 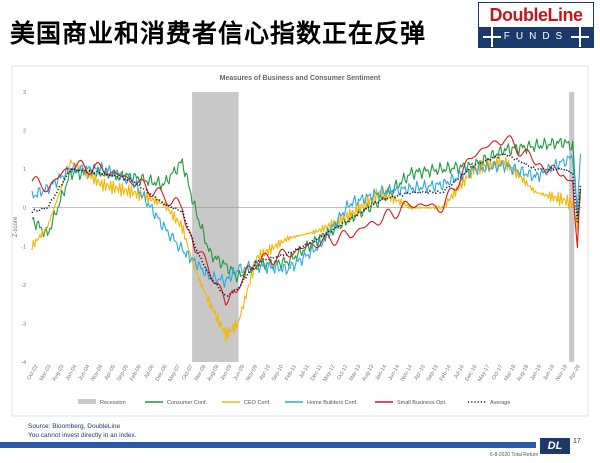 I want to click on source-text: Source: Bloomberg, DoubleLine, so click(x=74, y=426).